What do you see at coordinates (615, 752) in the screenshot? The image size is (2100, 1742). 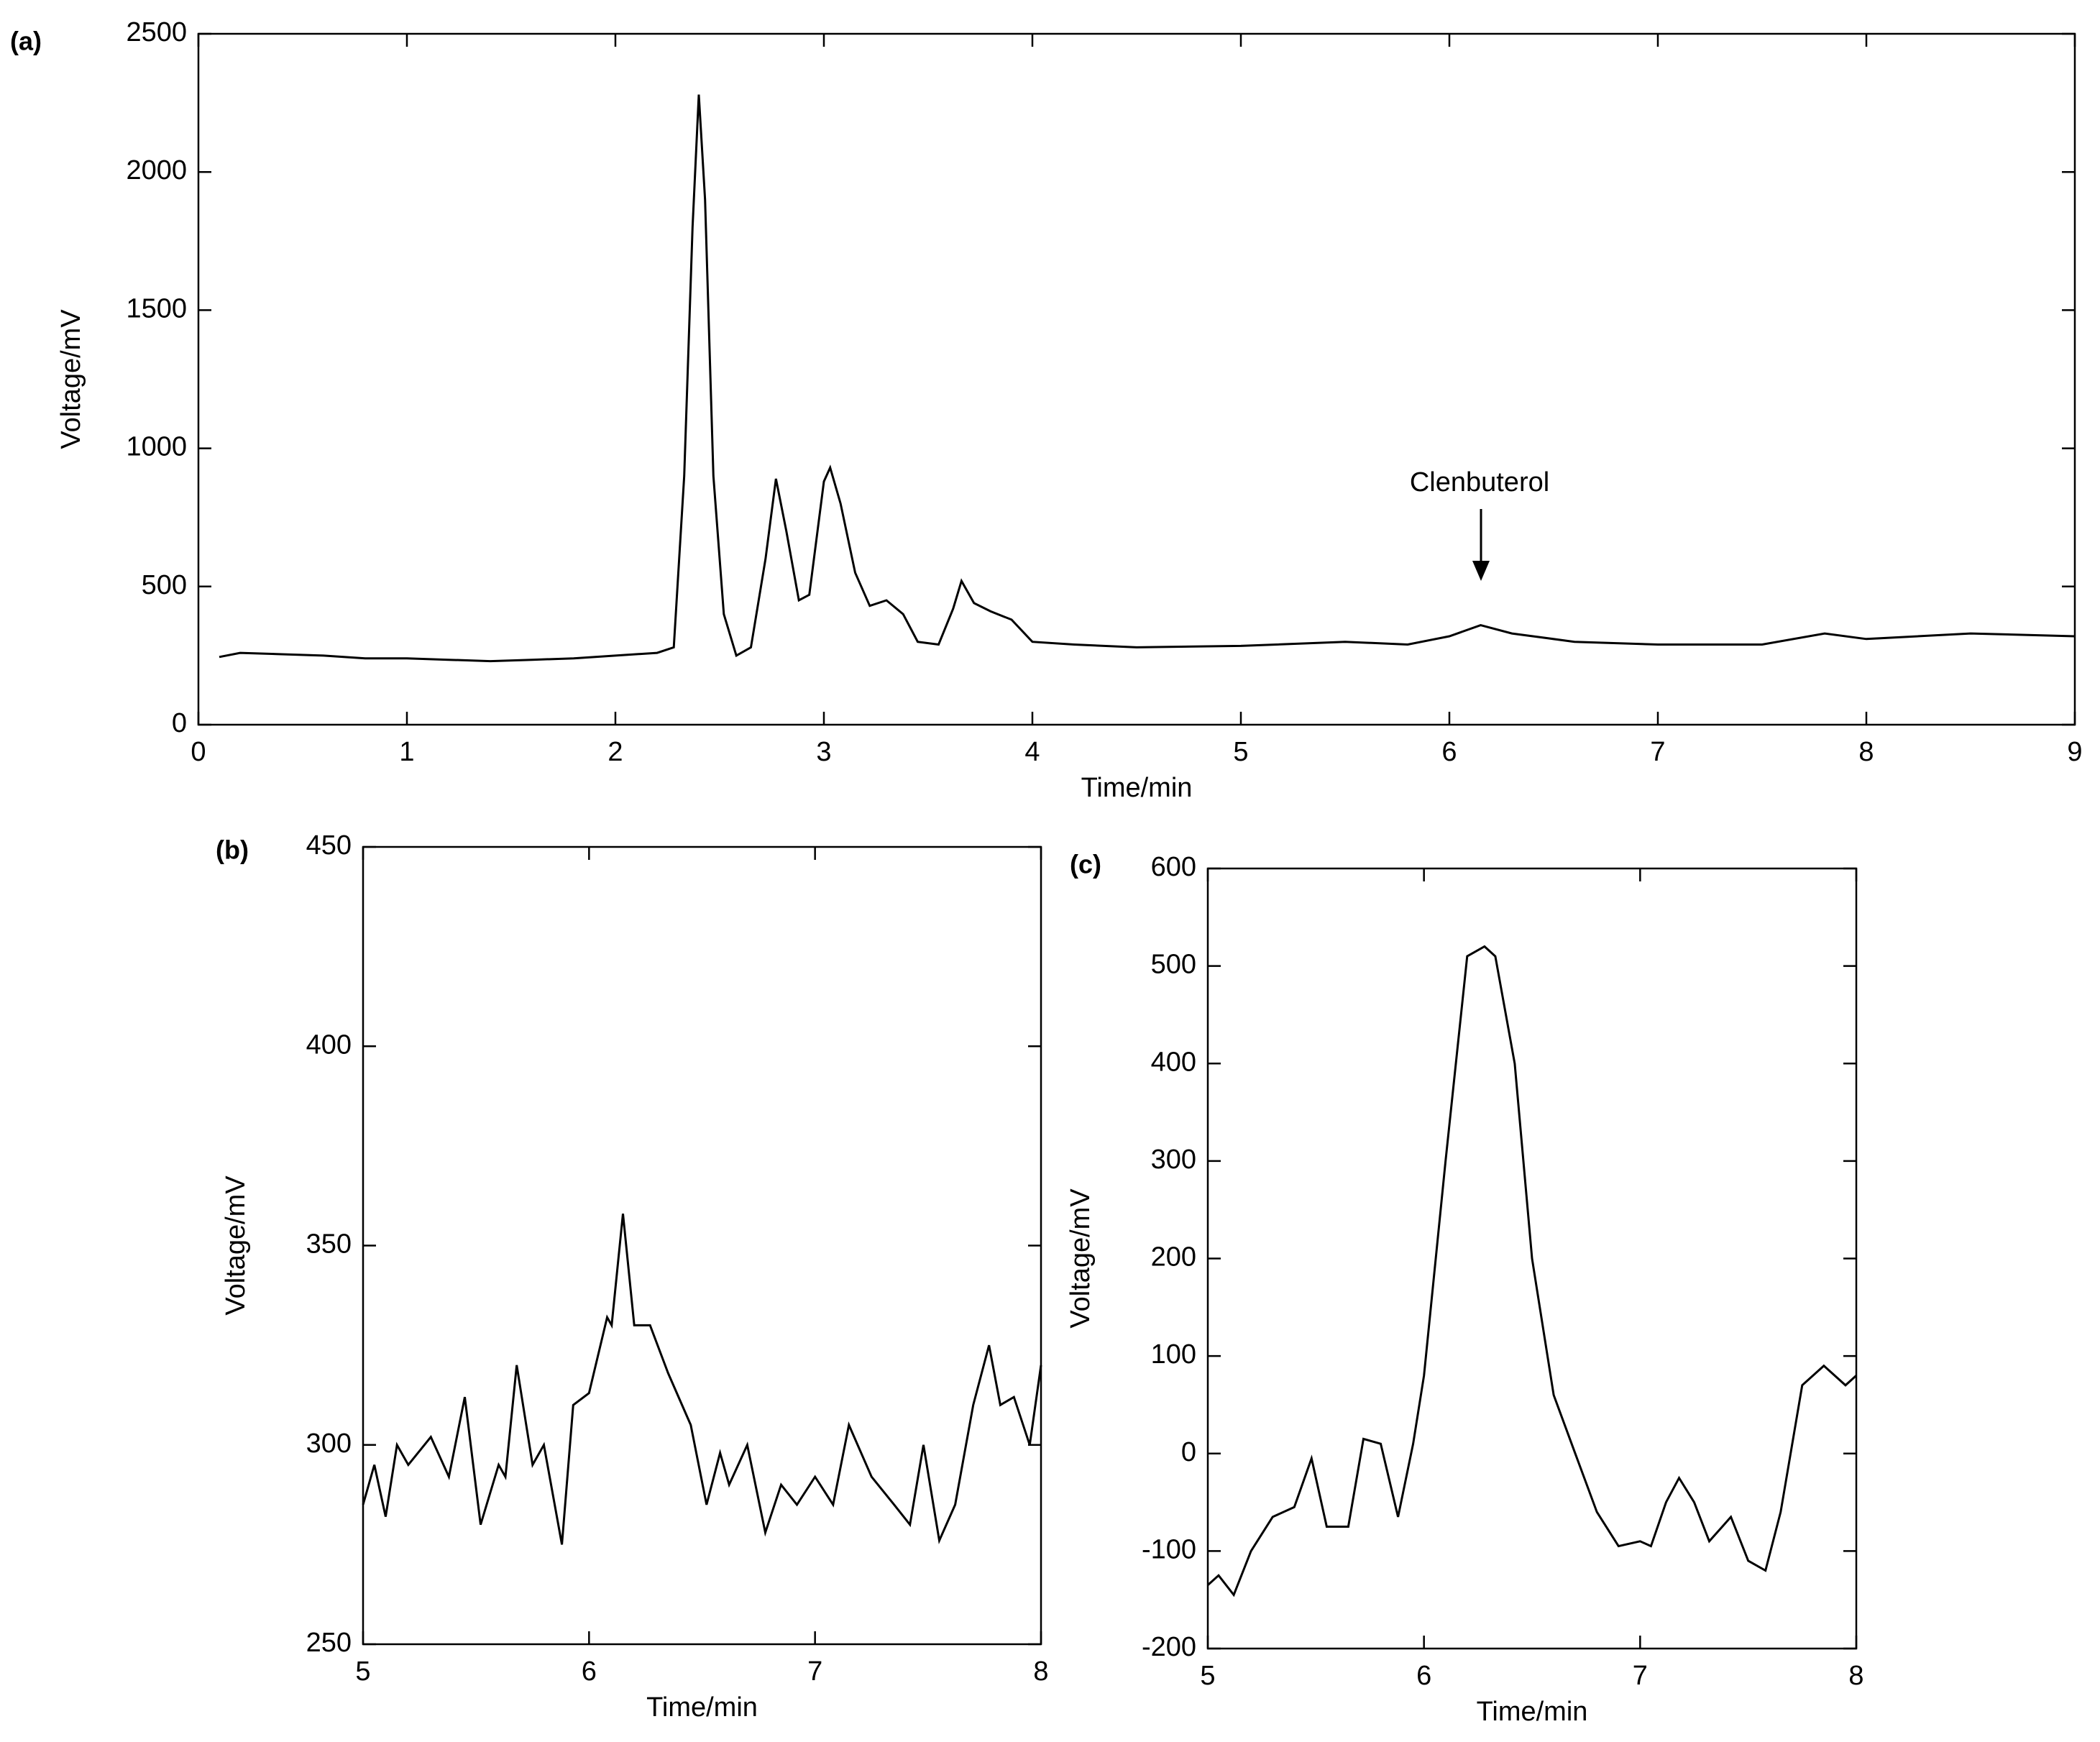 I see `x-tick-label: 2` at bounding box center [615, 752].